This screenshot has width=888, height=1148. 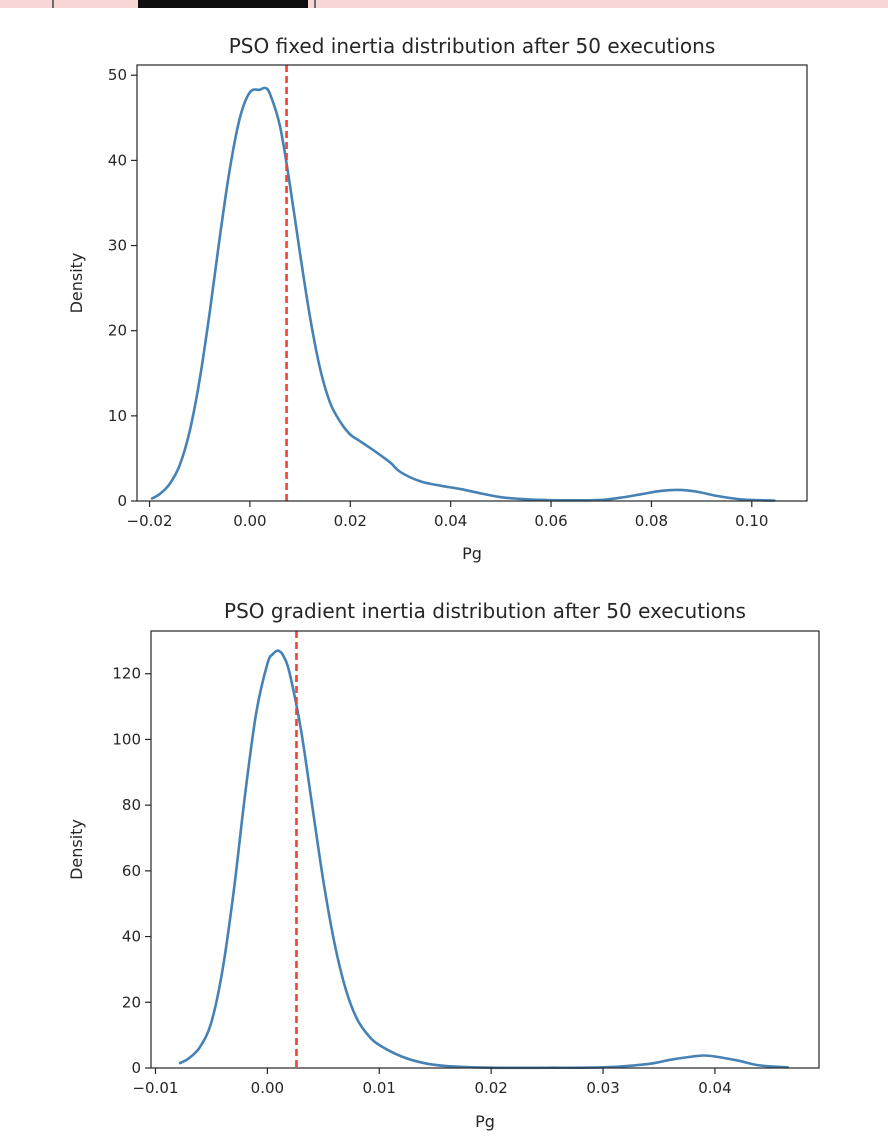 I want to click on y-tick-label: 100, so click(x=126, y=739).